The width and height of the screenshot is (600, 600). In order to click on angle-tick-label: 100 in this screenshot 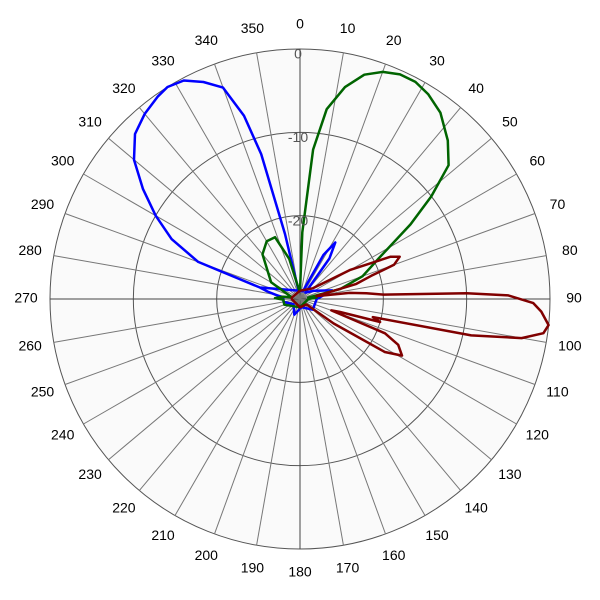, I will do `click(570, 345)`.